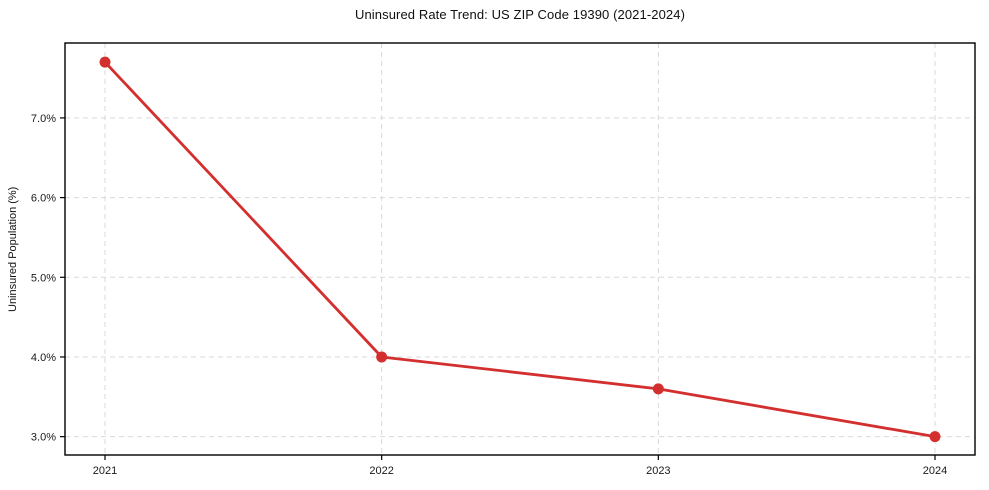 This screenshot has height=490, width=989. What do you see at coordinates (43, 438) in the screenshot?
I see `y-tick-label: 3.0%` at bounding box center [43, 438].